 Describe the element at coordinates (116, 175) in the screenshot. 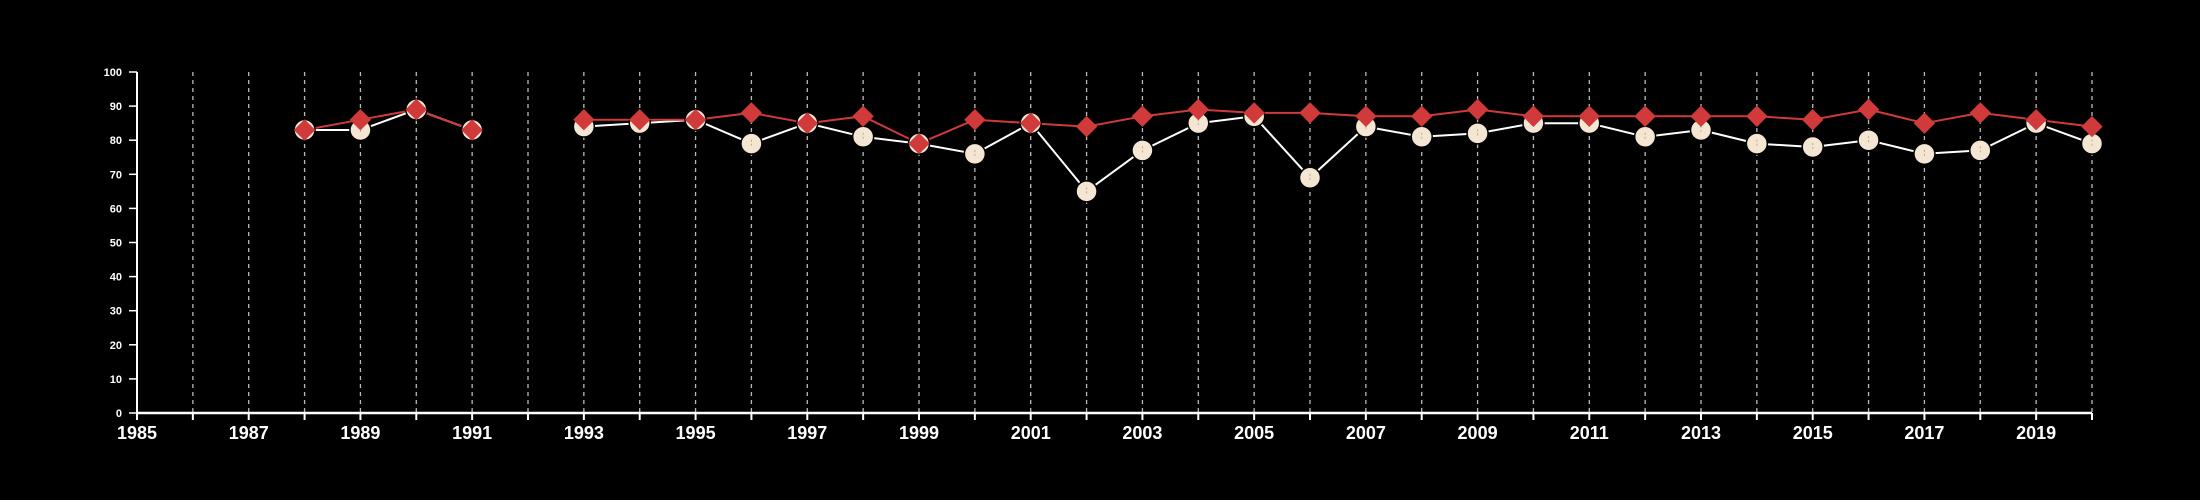

I see `y-tick-label: 70` at that location.